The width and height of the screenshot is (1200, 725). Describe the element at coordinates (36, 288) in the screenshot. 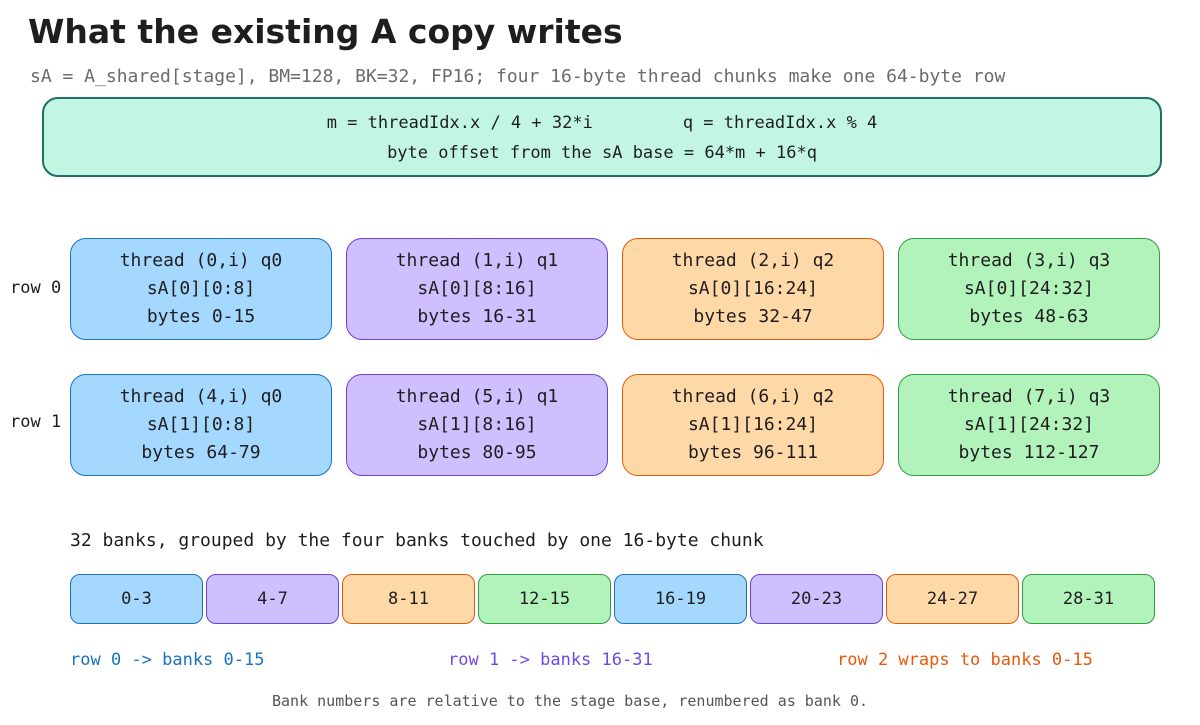

I see `row-0-label: row 0` at that location.